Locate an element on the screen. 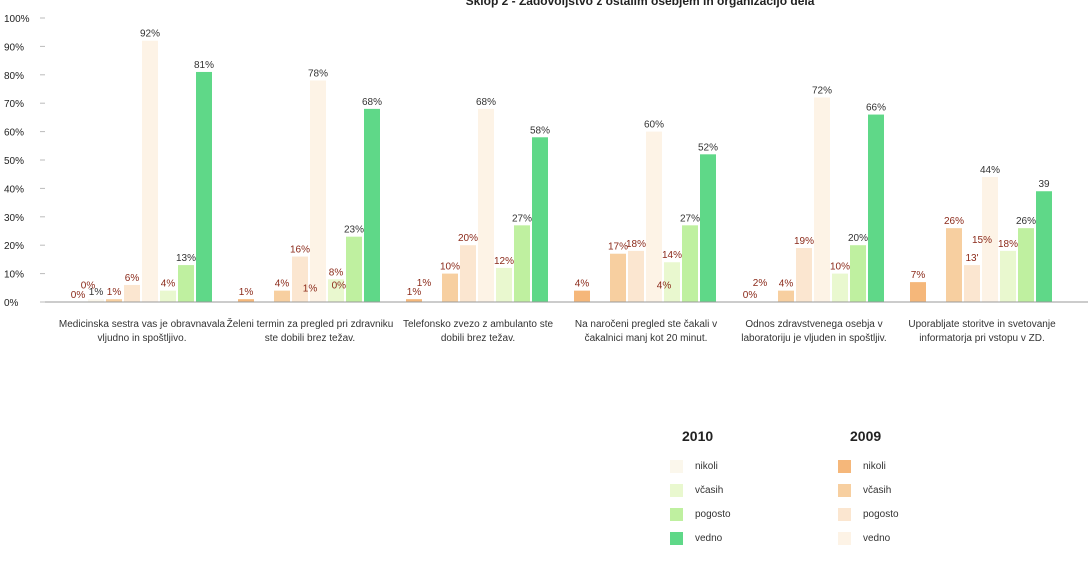 This screenshot has width=1088, height=571. legend-item: vedno is located at coordinates (696, 538).